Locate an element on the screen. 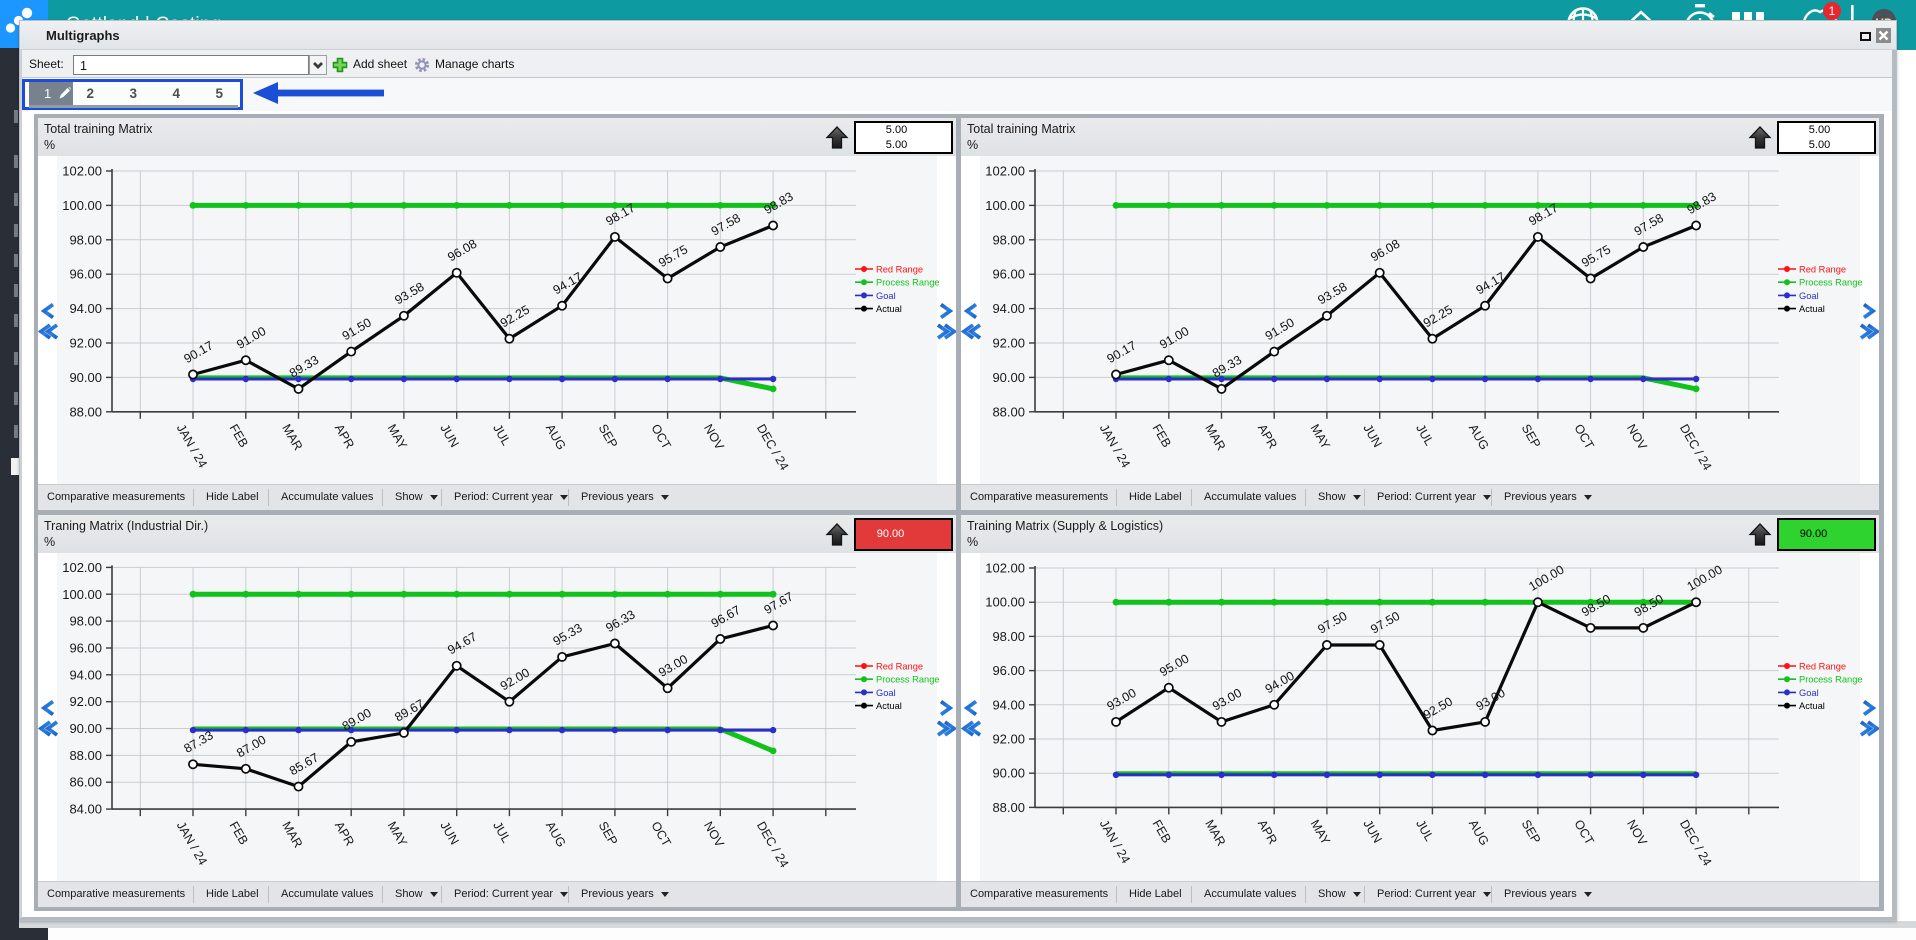  svg-text: 86.00 is located at coordinates (85, 782).